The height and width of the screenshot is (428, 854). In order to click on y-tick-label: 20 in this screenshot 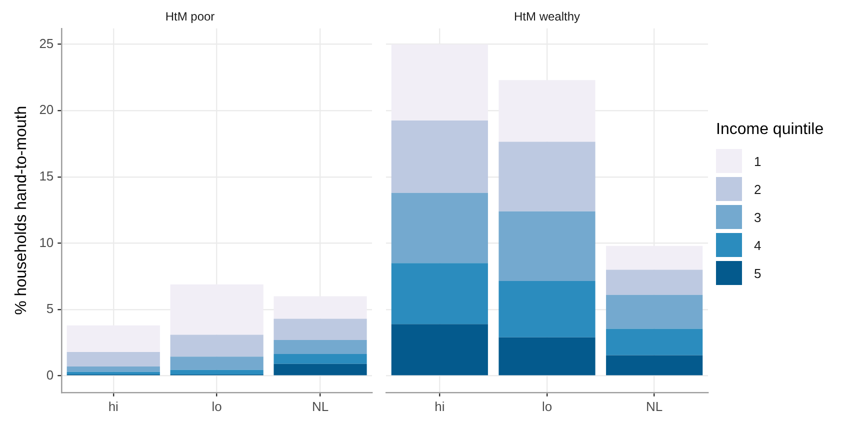, I will do `click(46, 110)`.